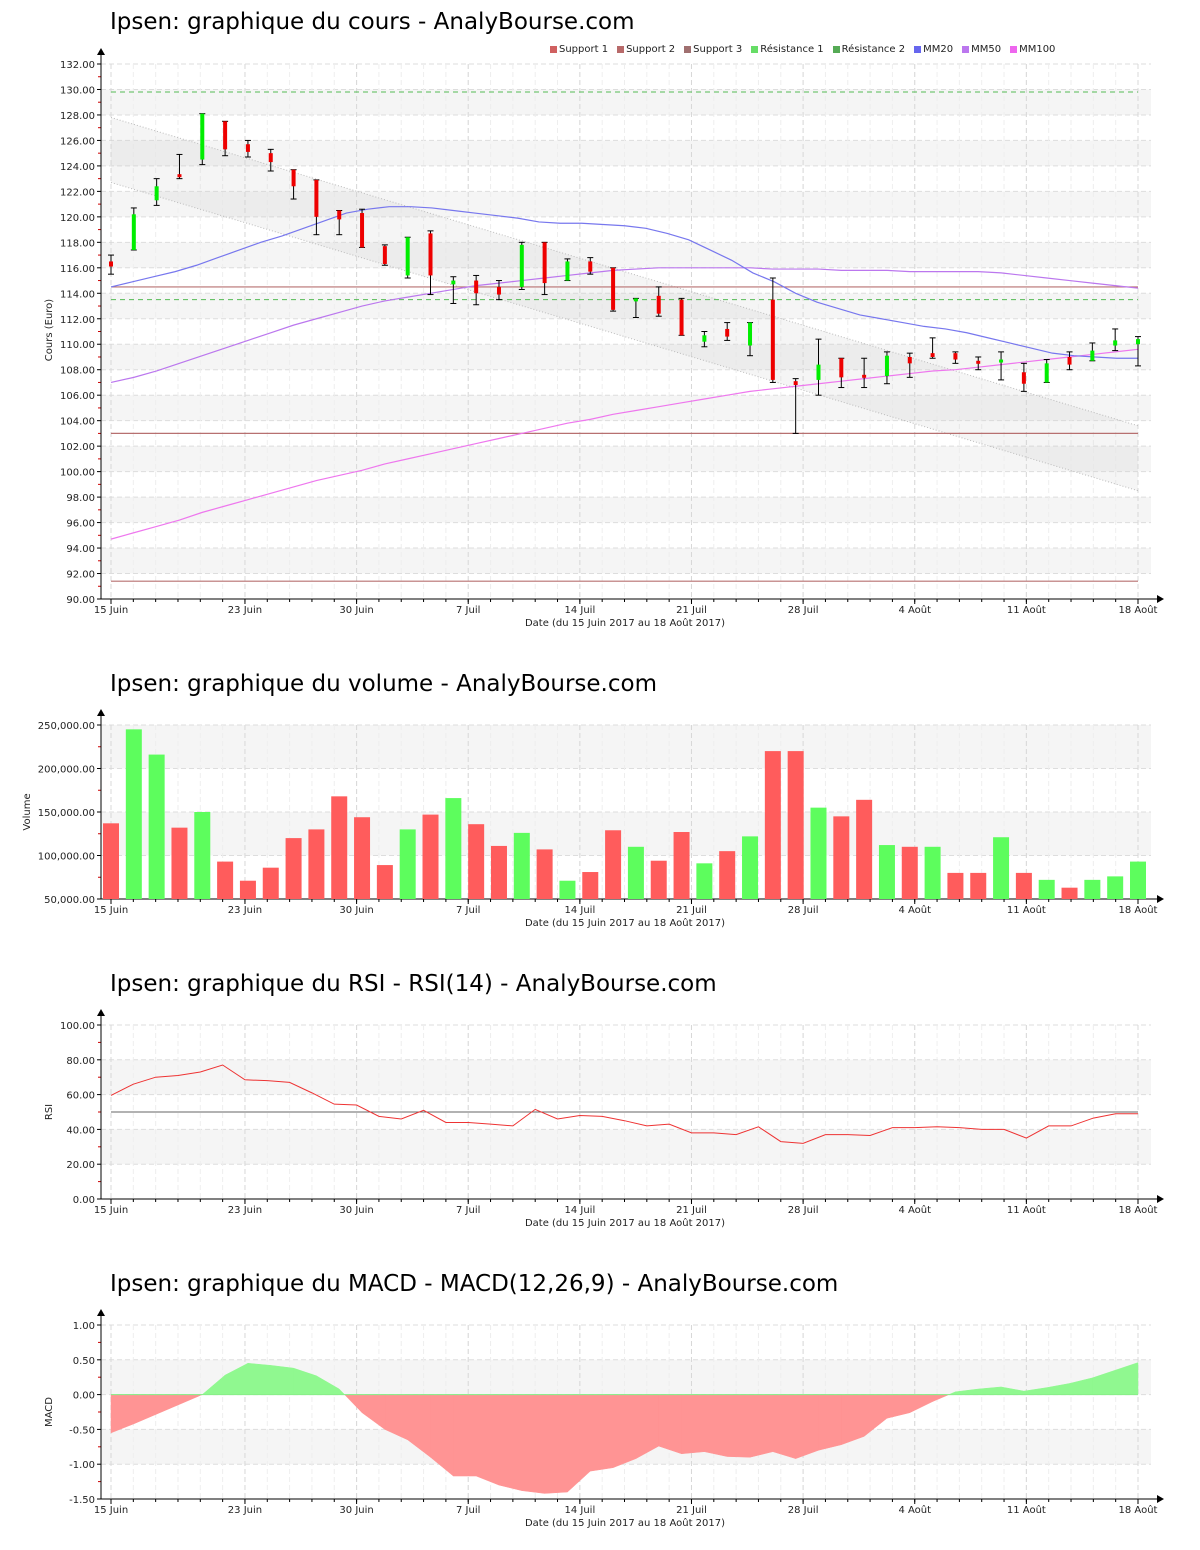  Describe the element at coordinates (101, 712) in the screenshot. I see `y-axis-arrow-icon` at that location.